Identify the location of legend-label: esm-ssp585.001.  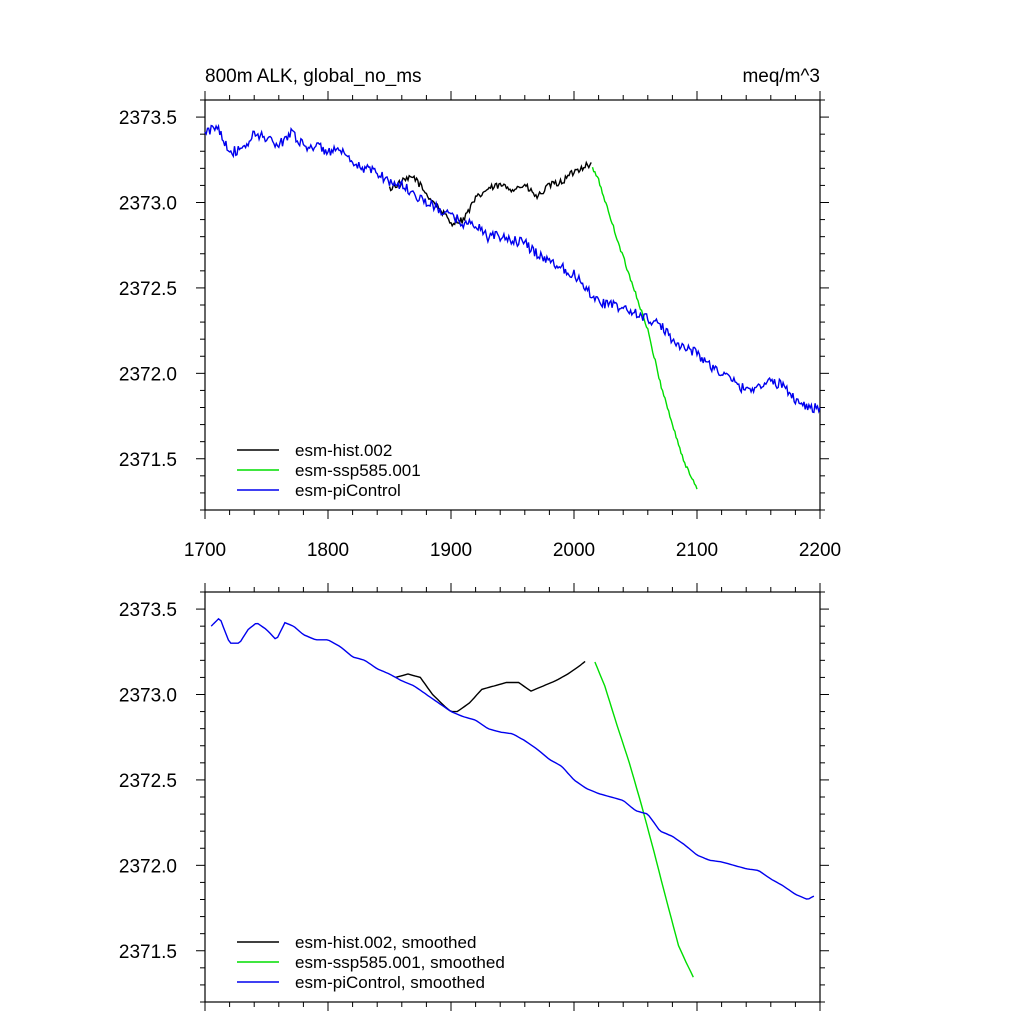
(358, 470).